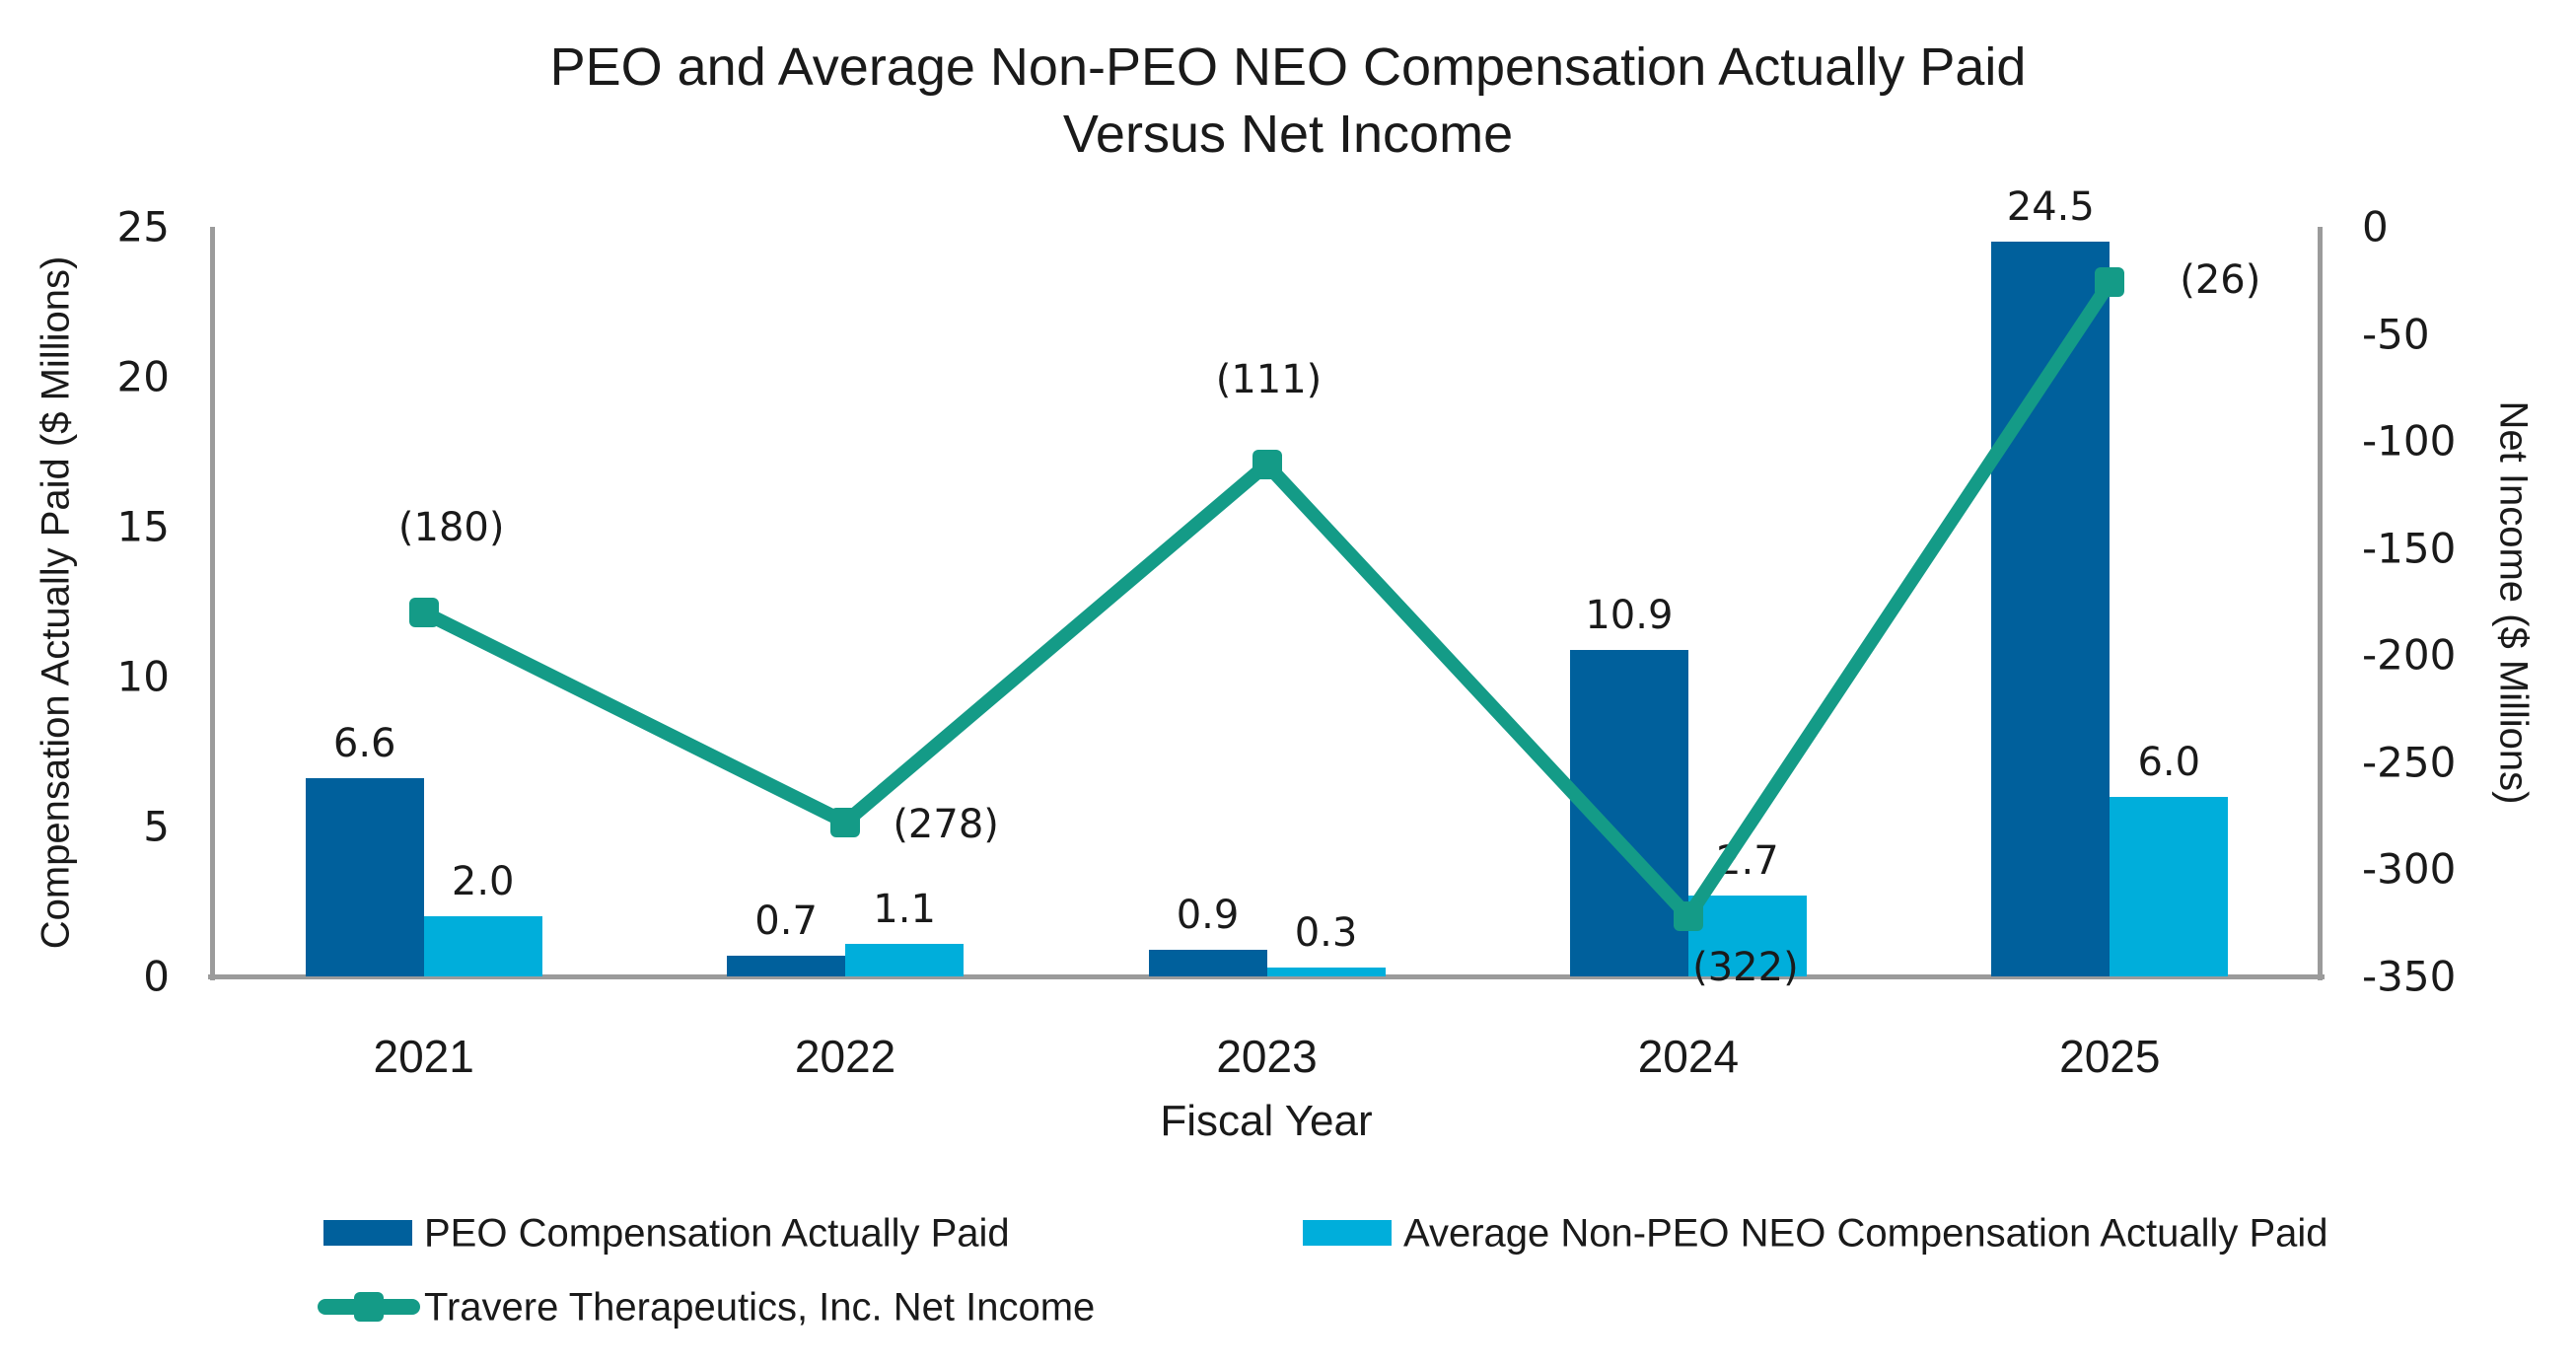  What do you see at coordinates (423, 612) in the screenshot?
I see `net-income-marker-2021` at bounding box center [423, 612].